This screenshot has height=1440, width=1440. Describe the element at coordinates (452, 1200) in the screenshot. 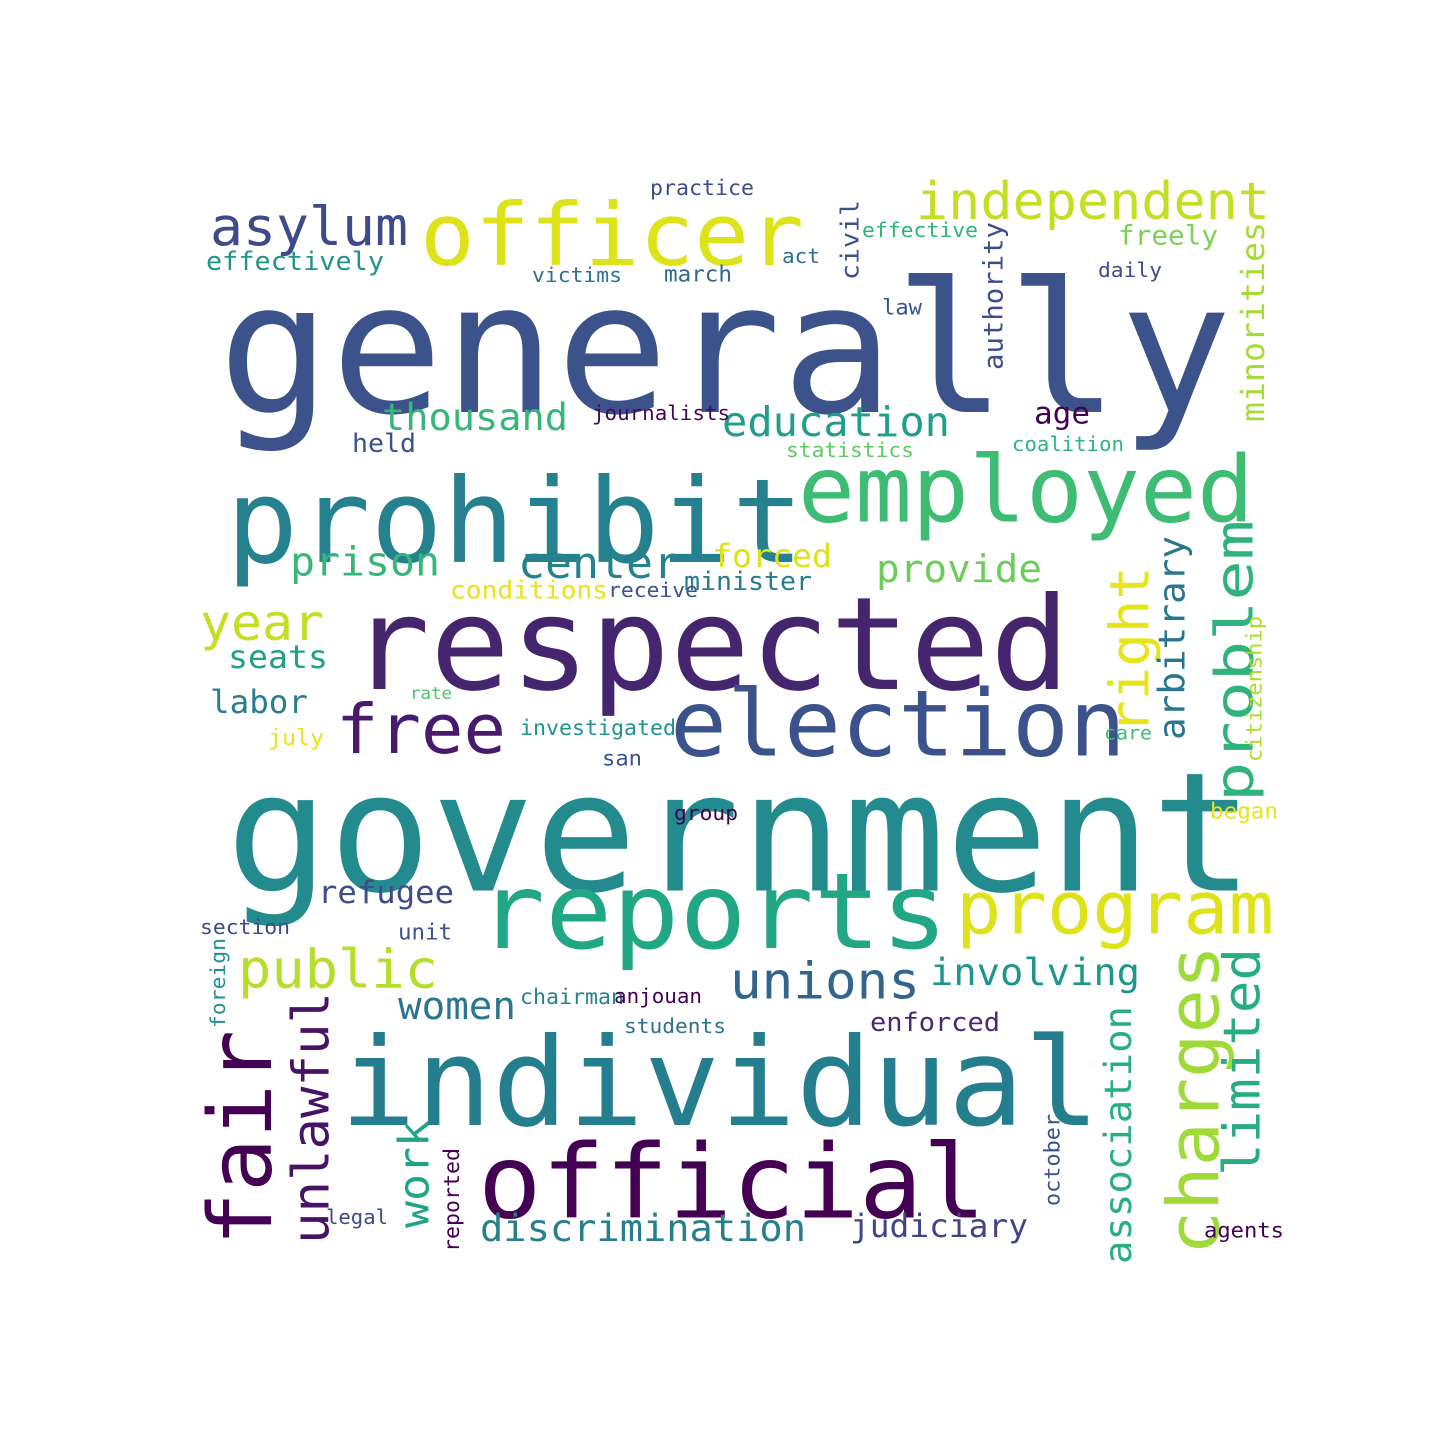

I see `word-reported: reported` at that location.